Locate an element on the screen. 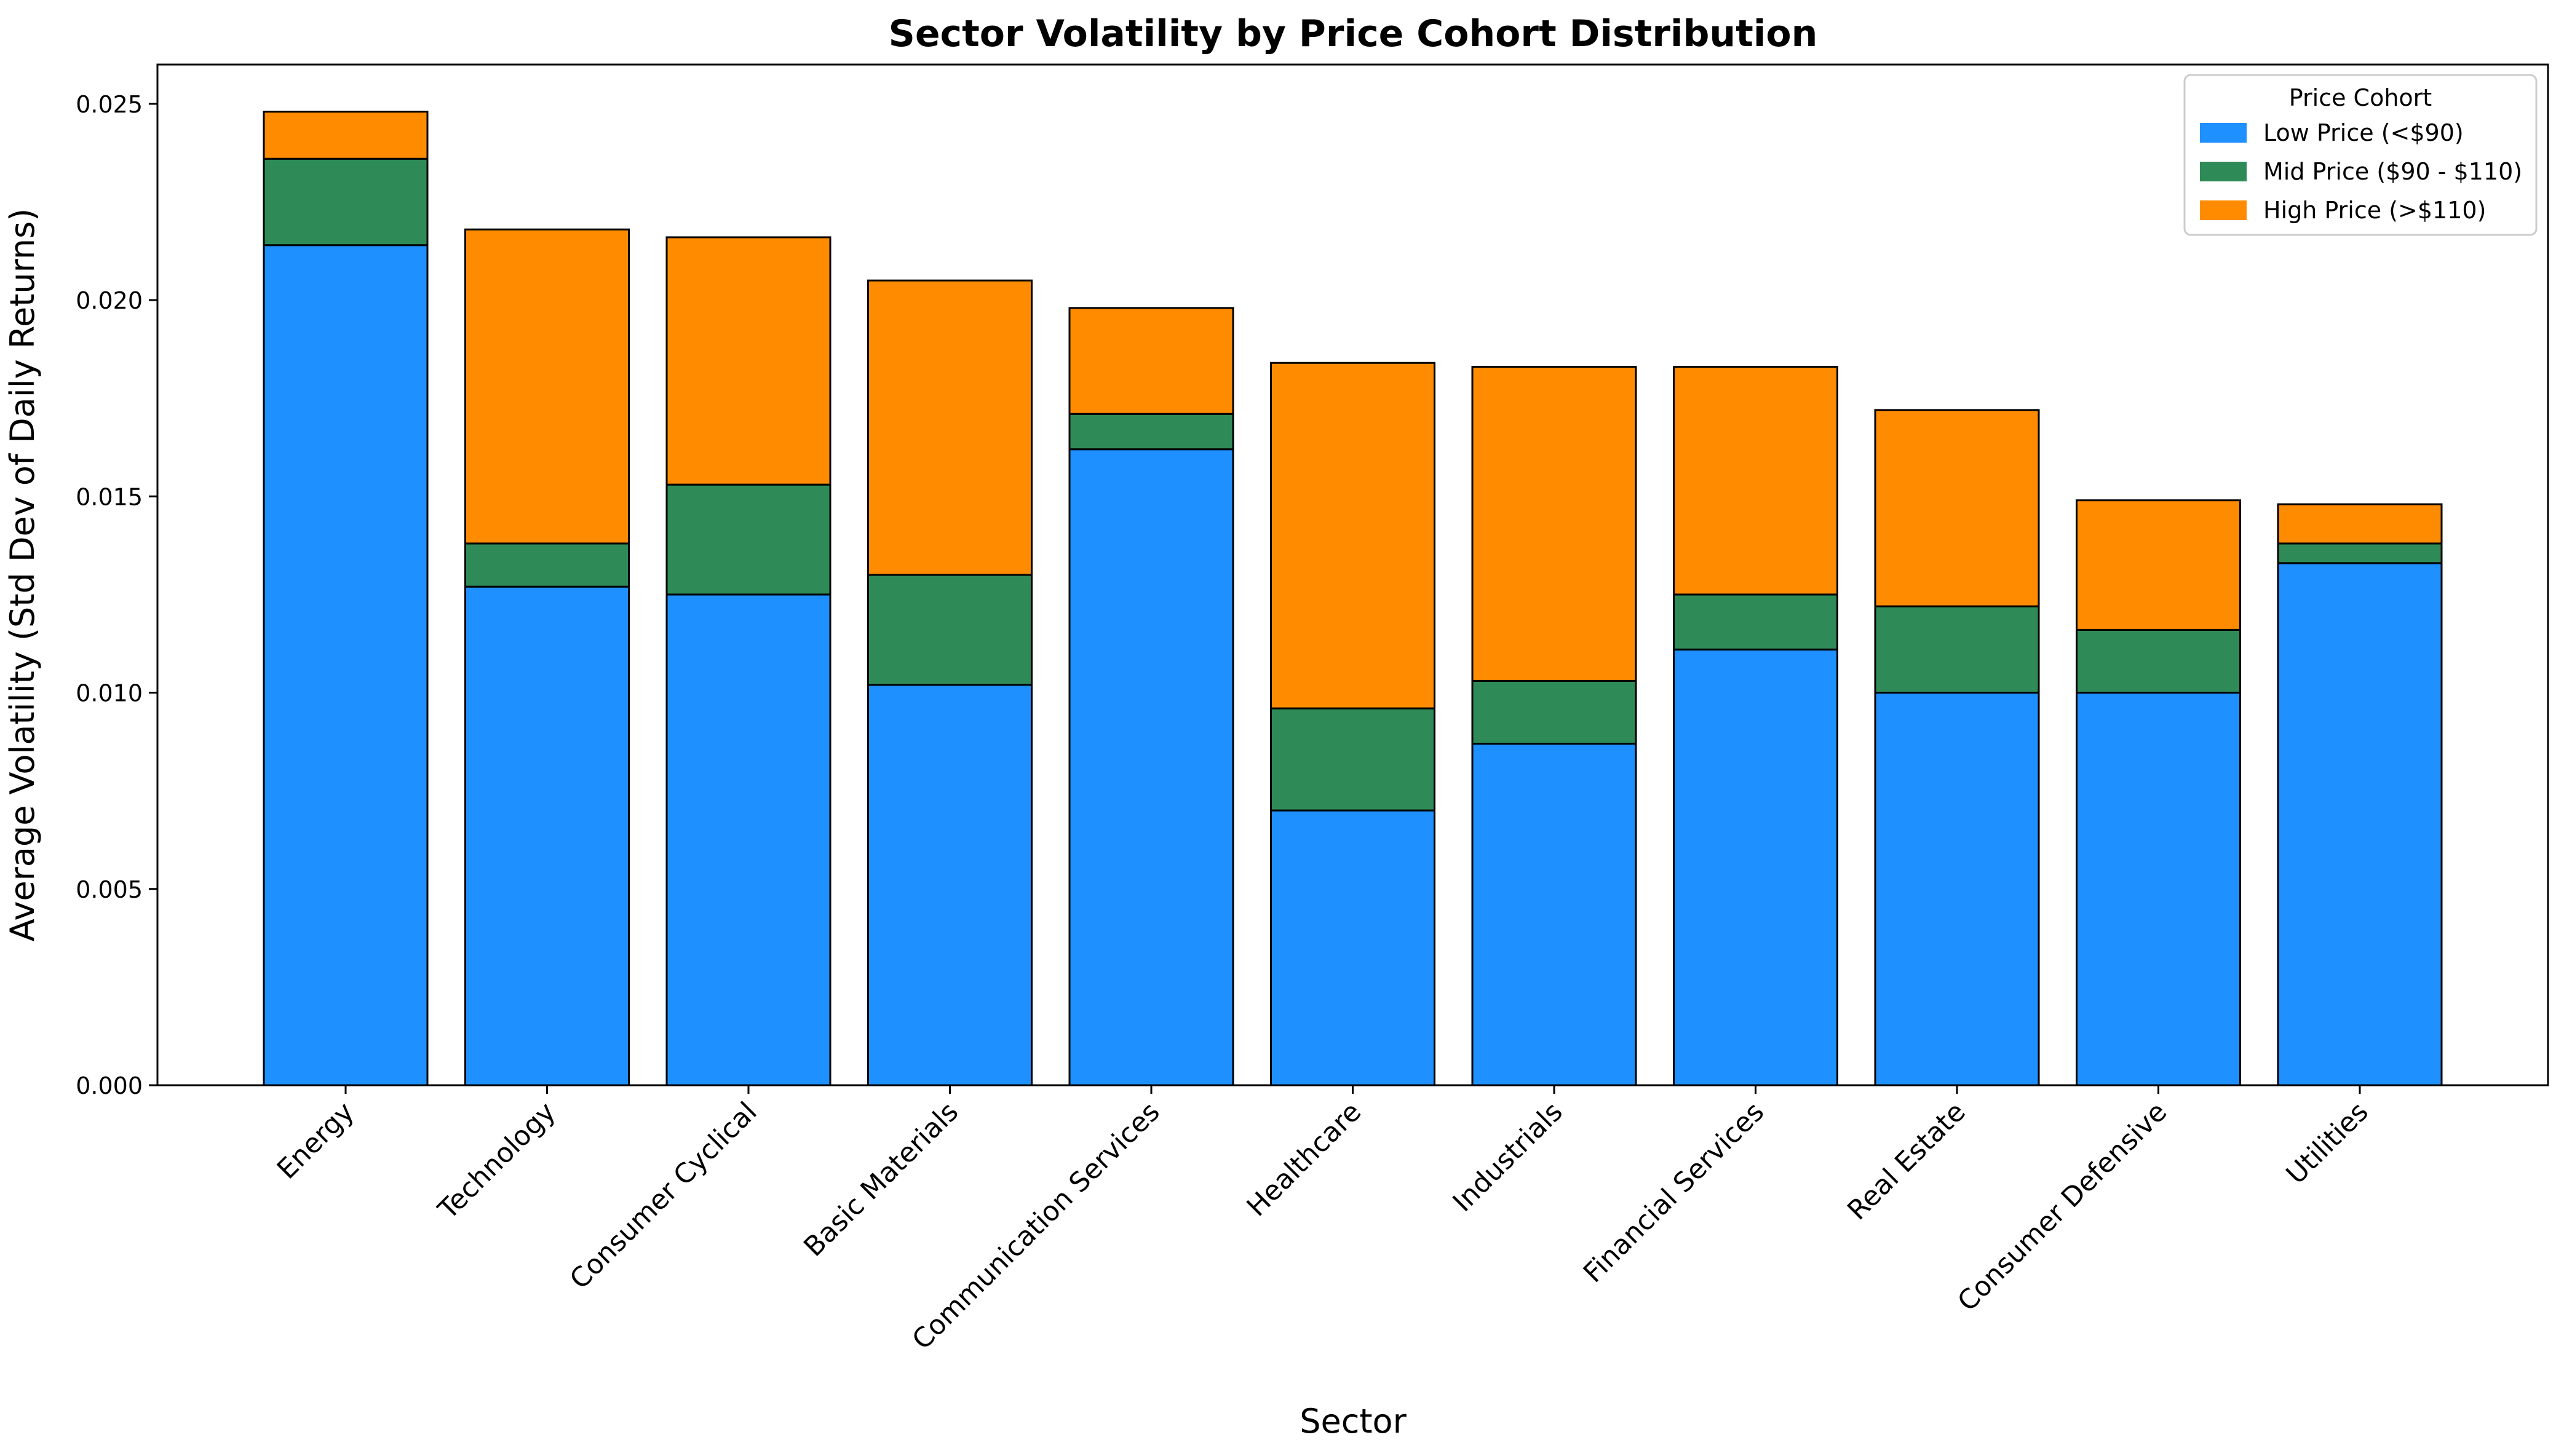  legend-entry-label: Mid Price ($90 - $110) is located at coordinates (2392, 171).